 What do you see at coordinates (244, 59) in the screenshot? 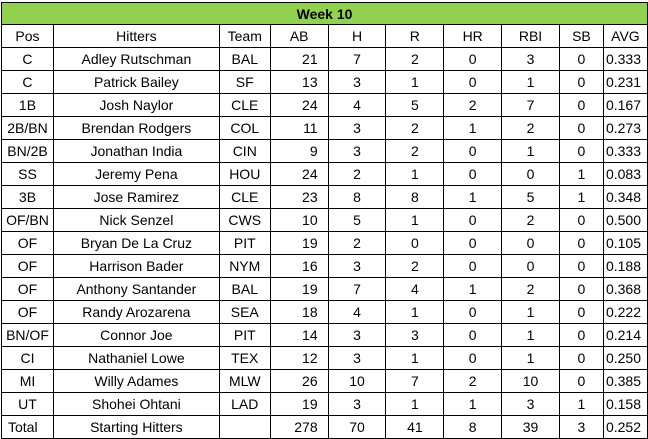
I see `cell-team: BAL` at bounding box center [244, 59].